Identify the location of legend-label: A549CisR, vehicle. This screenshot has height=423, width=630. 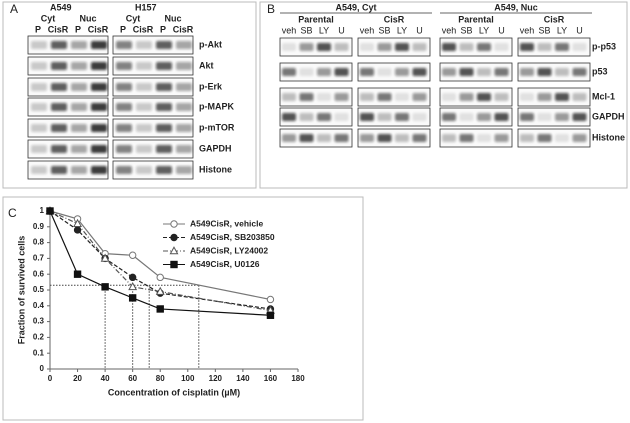
(227, 223).